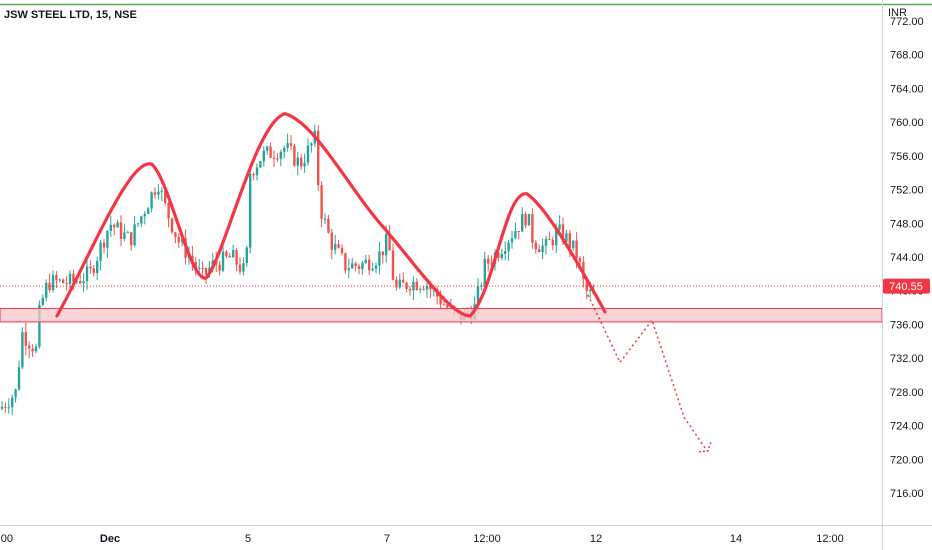  What do you see at coordinates (907, 22) in the screenshot?
I see `y-tick-label: 772.00` at bounding box center [907, 22].